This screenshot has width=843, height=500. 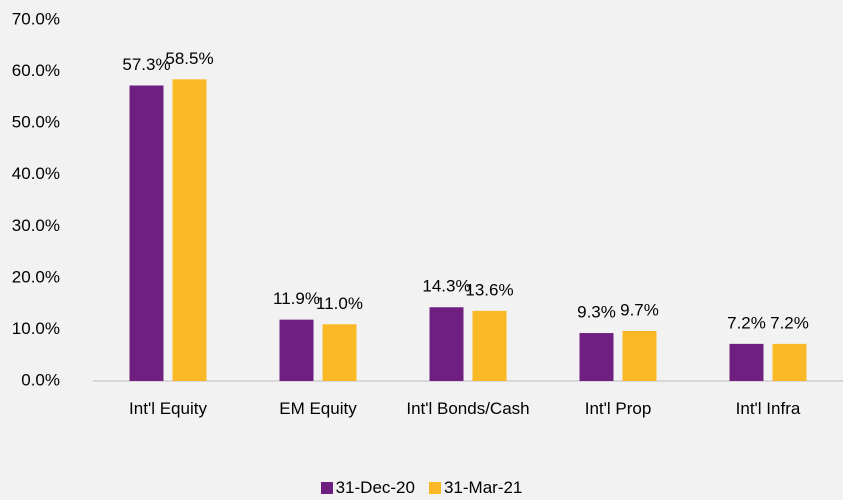 I want to click on y-tick-label: 20.0%, so click(x=36, y=276).